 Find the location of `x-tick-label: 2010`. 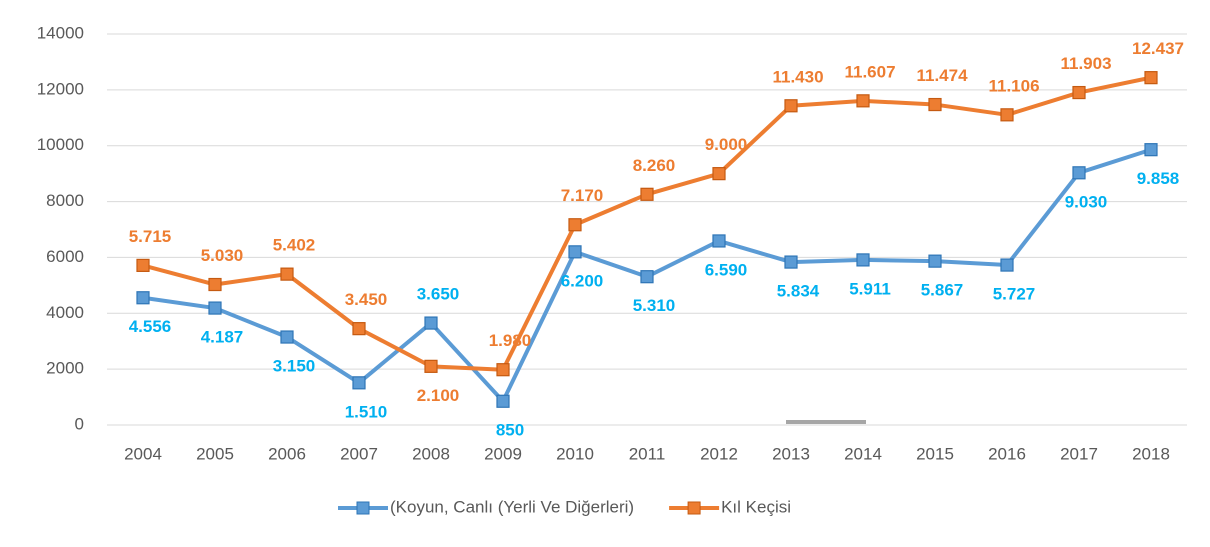

x-tick-label: 2010 is located at coordinates (575, 453).